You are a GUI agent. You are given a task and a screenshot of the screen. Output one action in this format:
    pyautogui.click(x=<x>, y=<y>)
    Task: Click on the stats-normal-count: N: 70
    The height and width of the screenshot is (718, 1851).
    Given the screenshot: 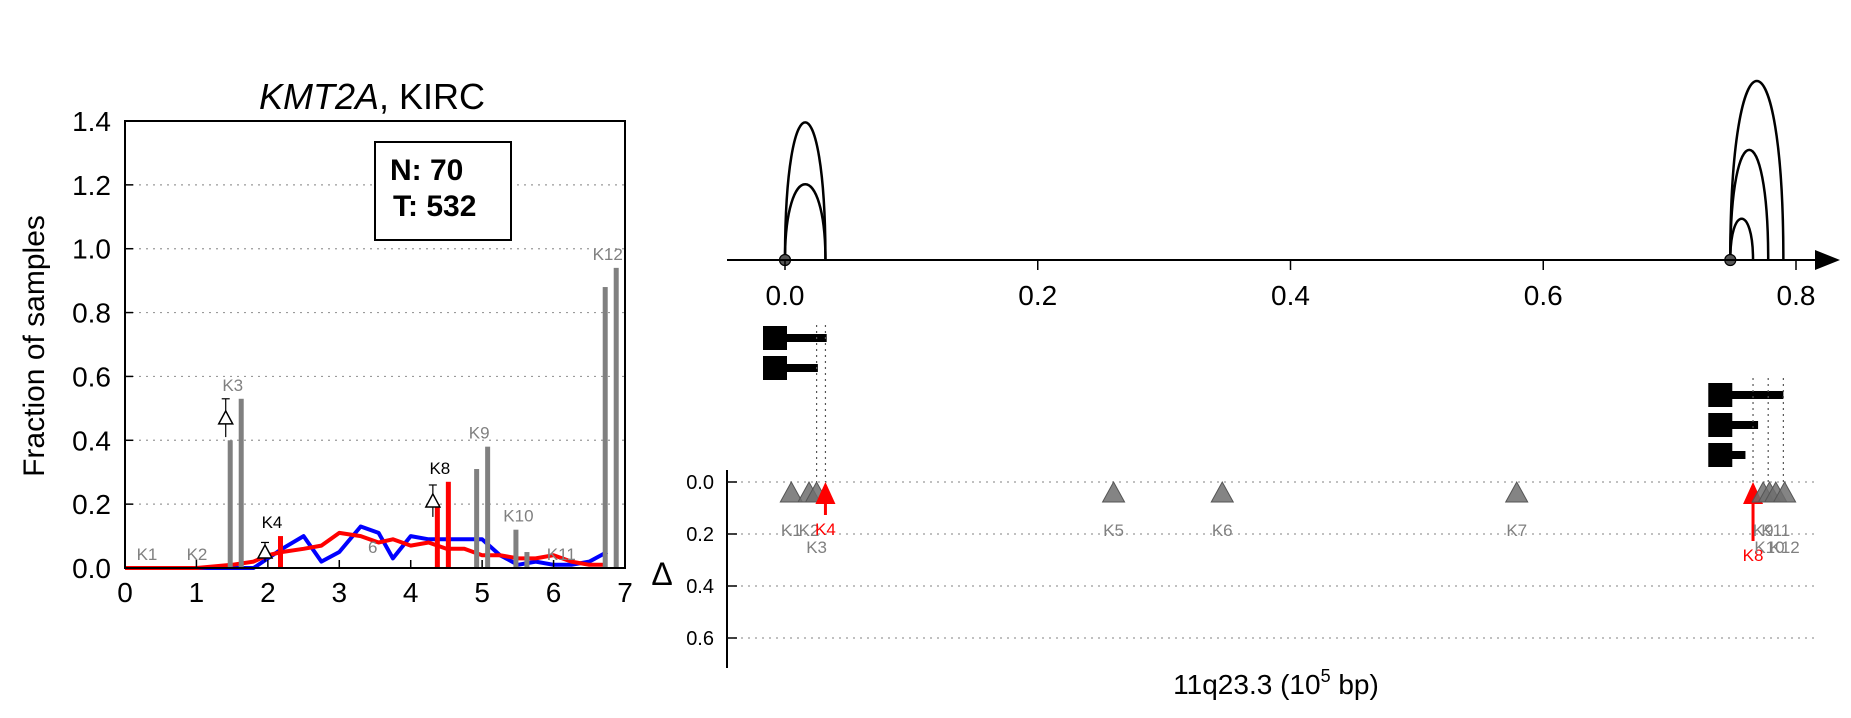 What is the action you would take?
    pyautogui.click(x=426, y=170)
    